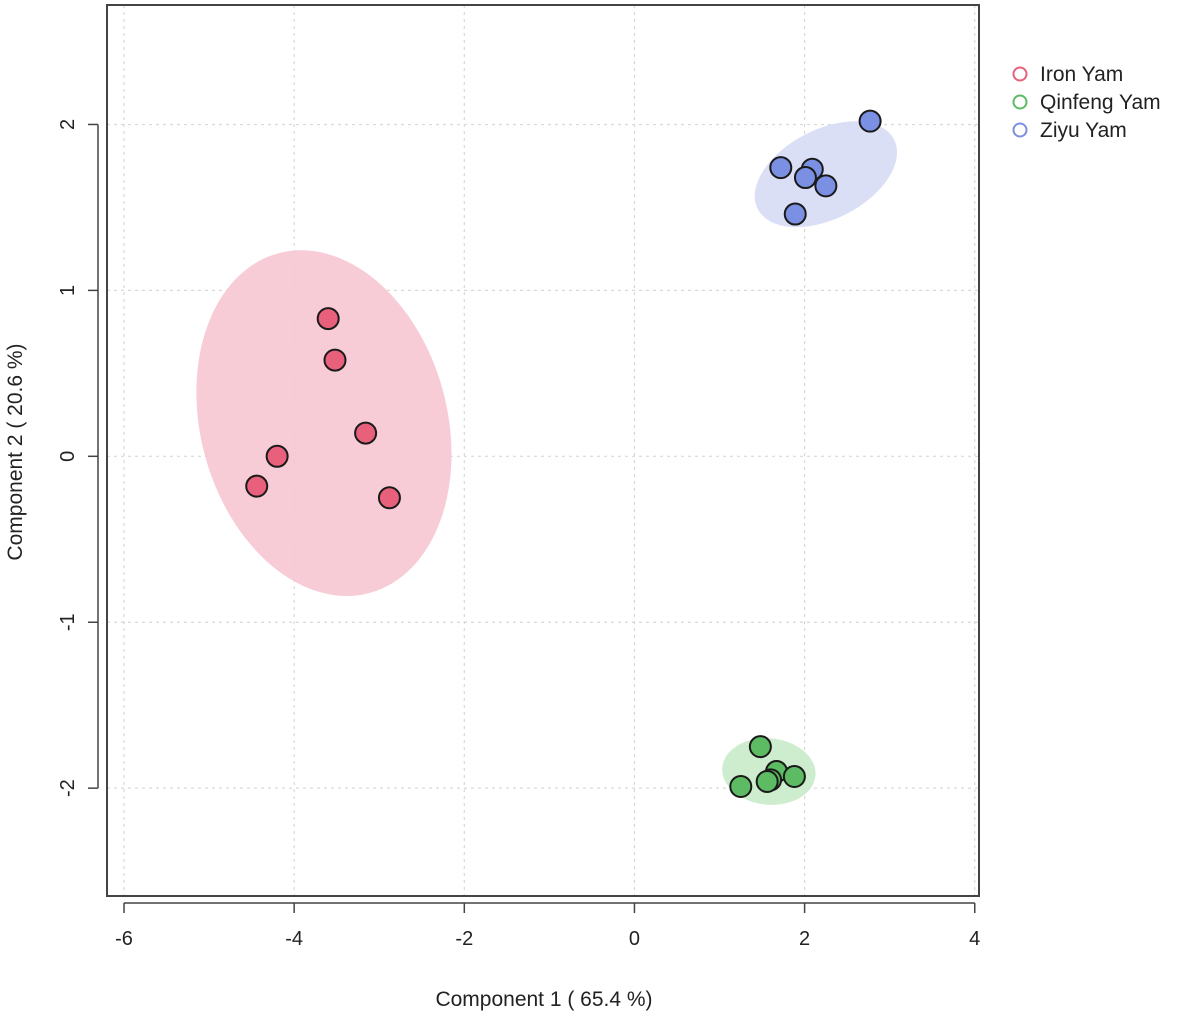 This screenshot has height=1016, width=1182. I want to click on x-tick-label: 0, so click(634, 939).